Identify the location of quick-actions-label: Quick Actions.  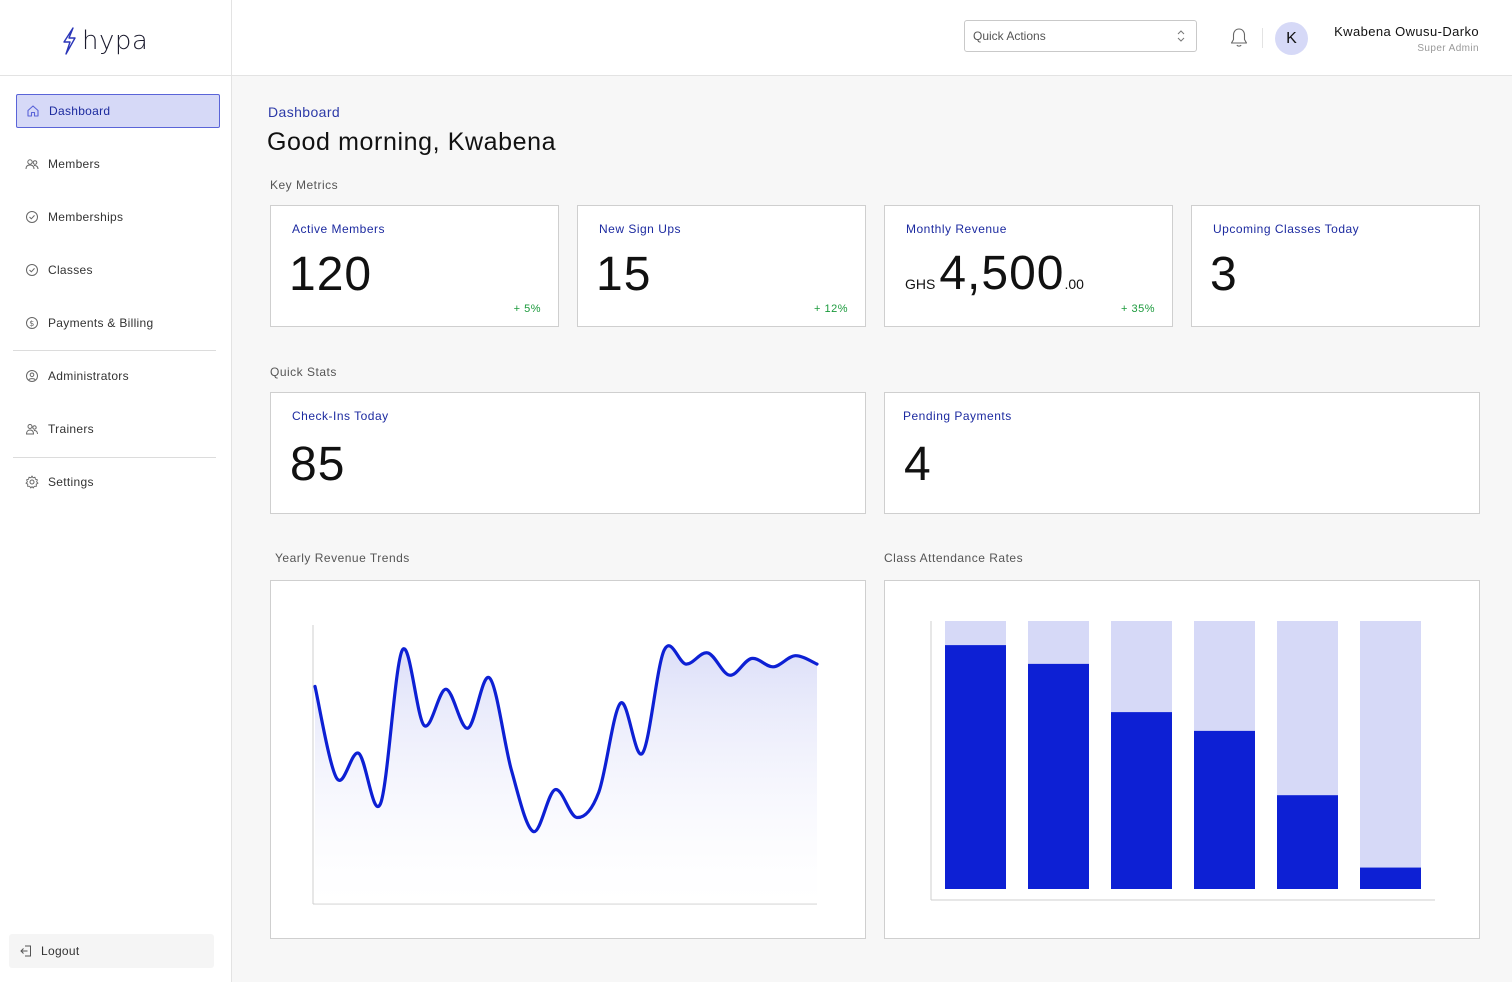
(1009, 36).